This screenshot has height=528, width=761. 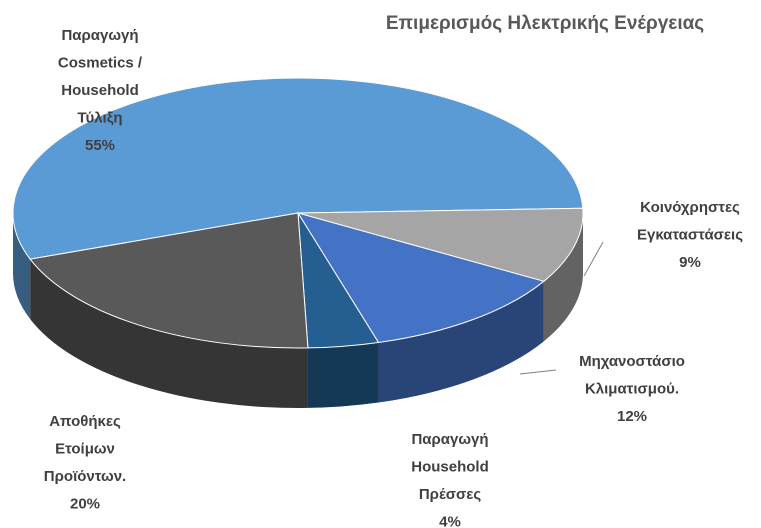 What do you see at coordinates (85, 421) in the screenshot?
I see `slice-label: Αποθήκες` at bounding box center [85, 421].